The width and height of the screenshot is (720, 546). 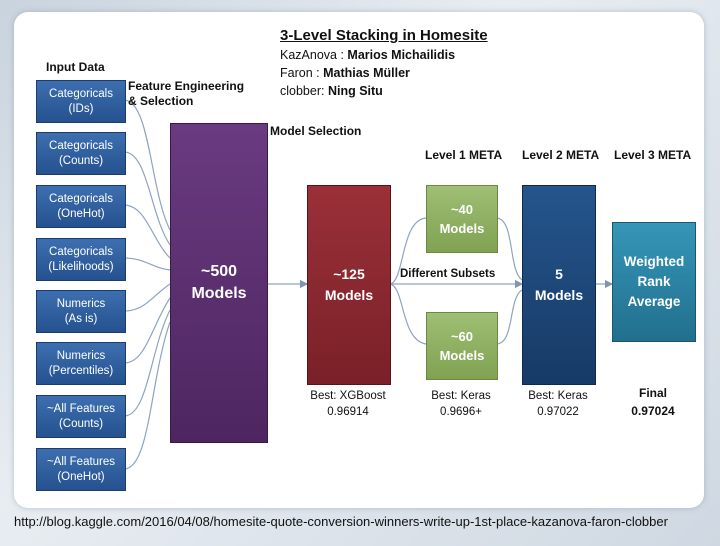 I want to click on input-data-label: Input Data, so click(x=75, y=67).